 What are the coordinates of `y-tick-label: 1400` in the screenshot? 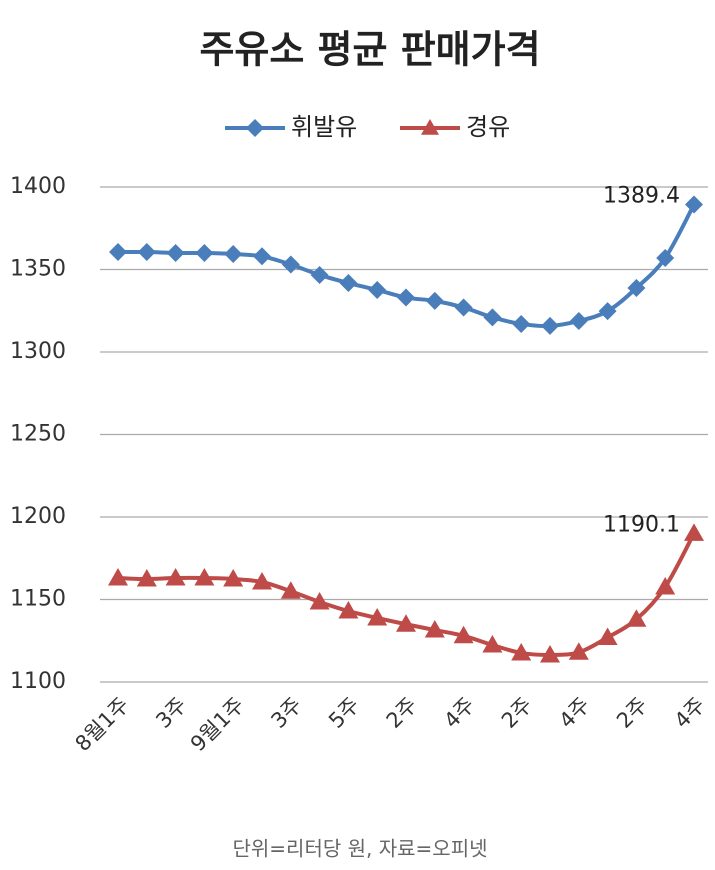 It's located at (38, 186).